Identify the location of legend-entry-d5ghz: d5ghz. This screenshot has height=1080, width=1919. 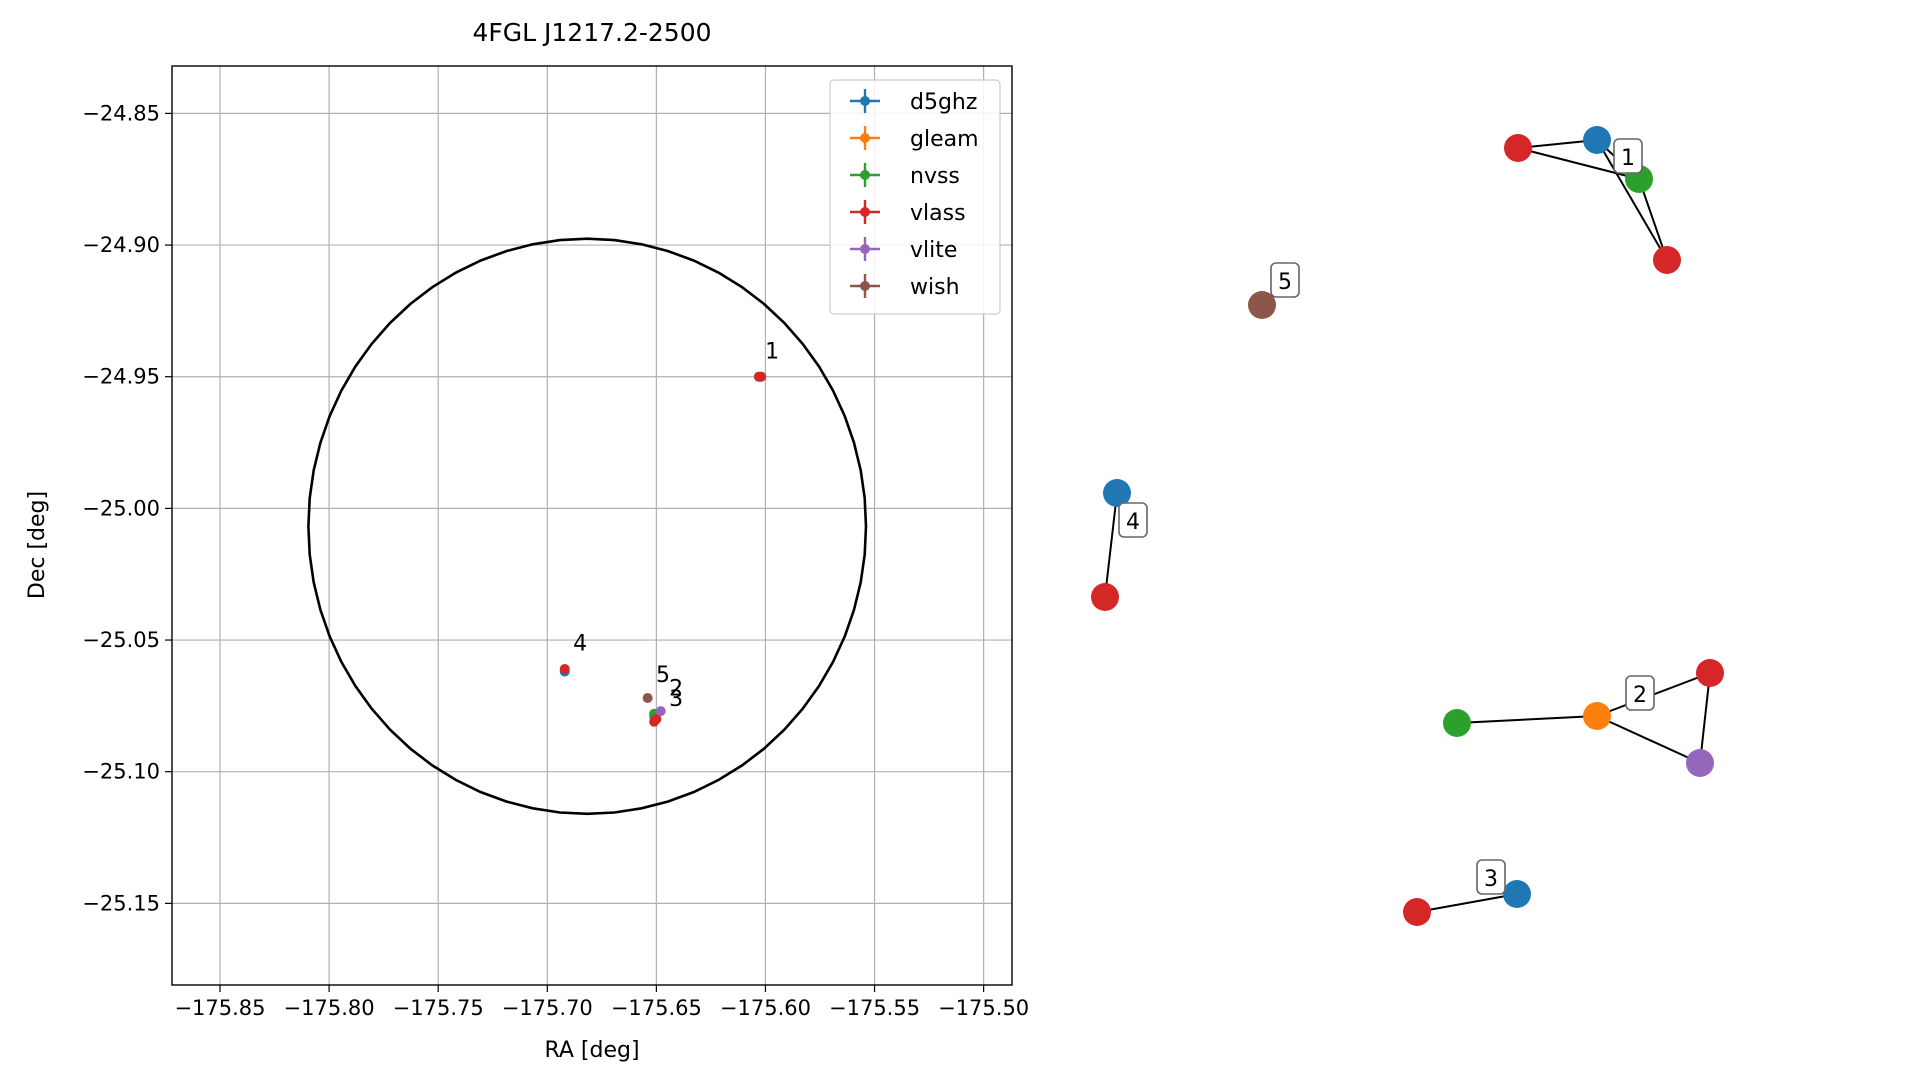
(913, 102).